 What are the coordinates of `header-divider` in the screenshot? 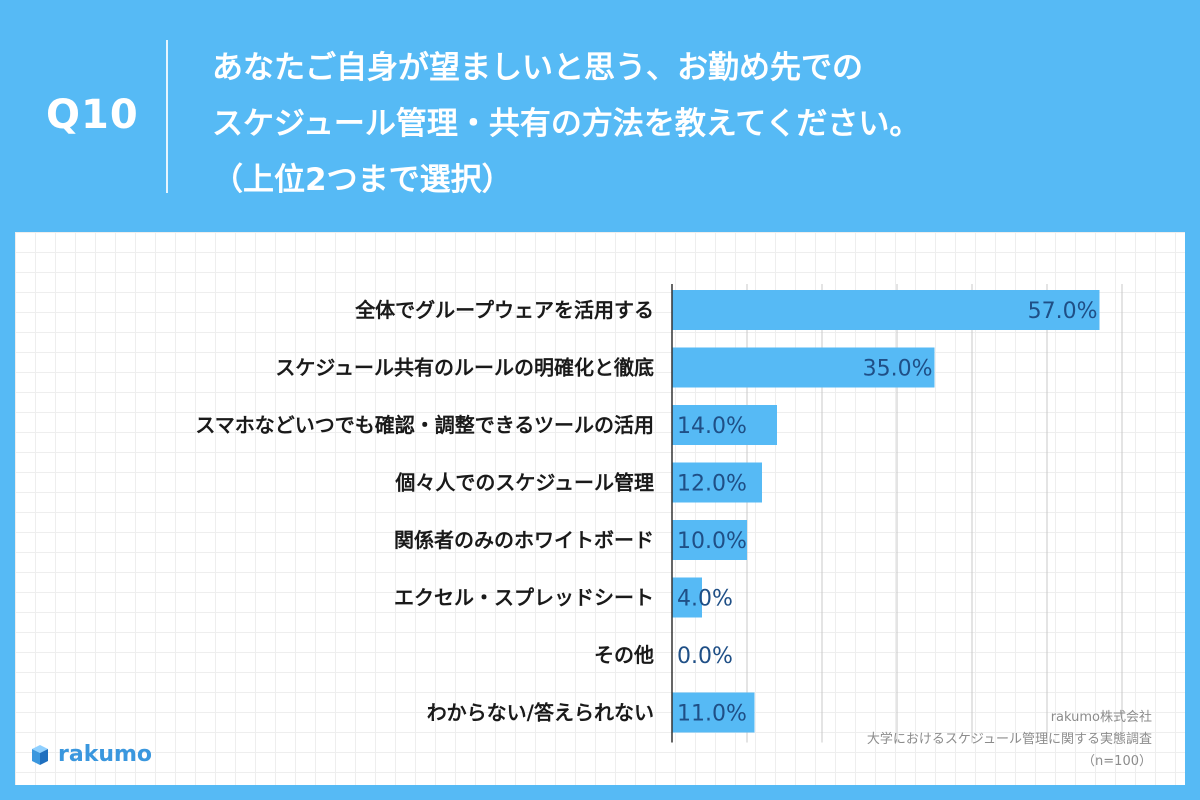 It's located at (167, 116).